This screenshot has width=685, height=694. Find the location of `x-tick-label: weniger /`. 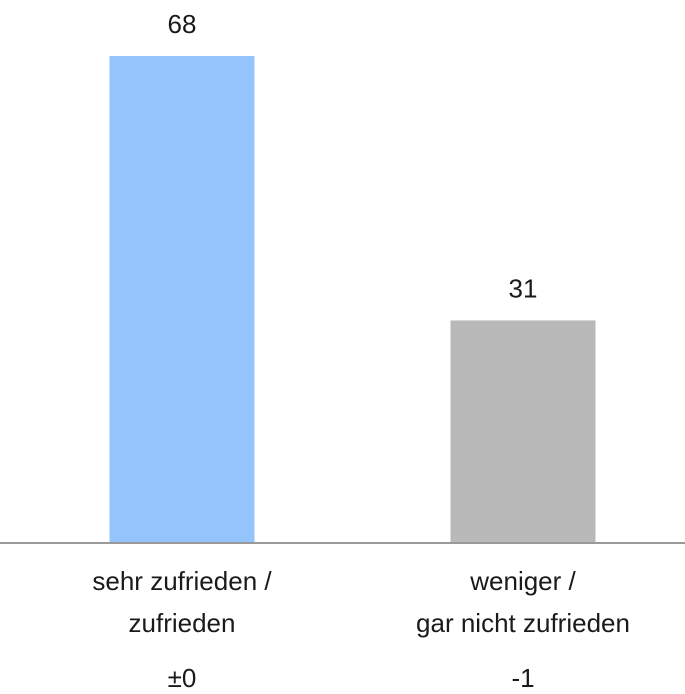

x-tick-label: weniger / is located at coordinates (522, 581).